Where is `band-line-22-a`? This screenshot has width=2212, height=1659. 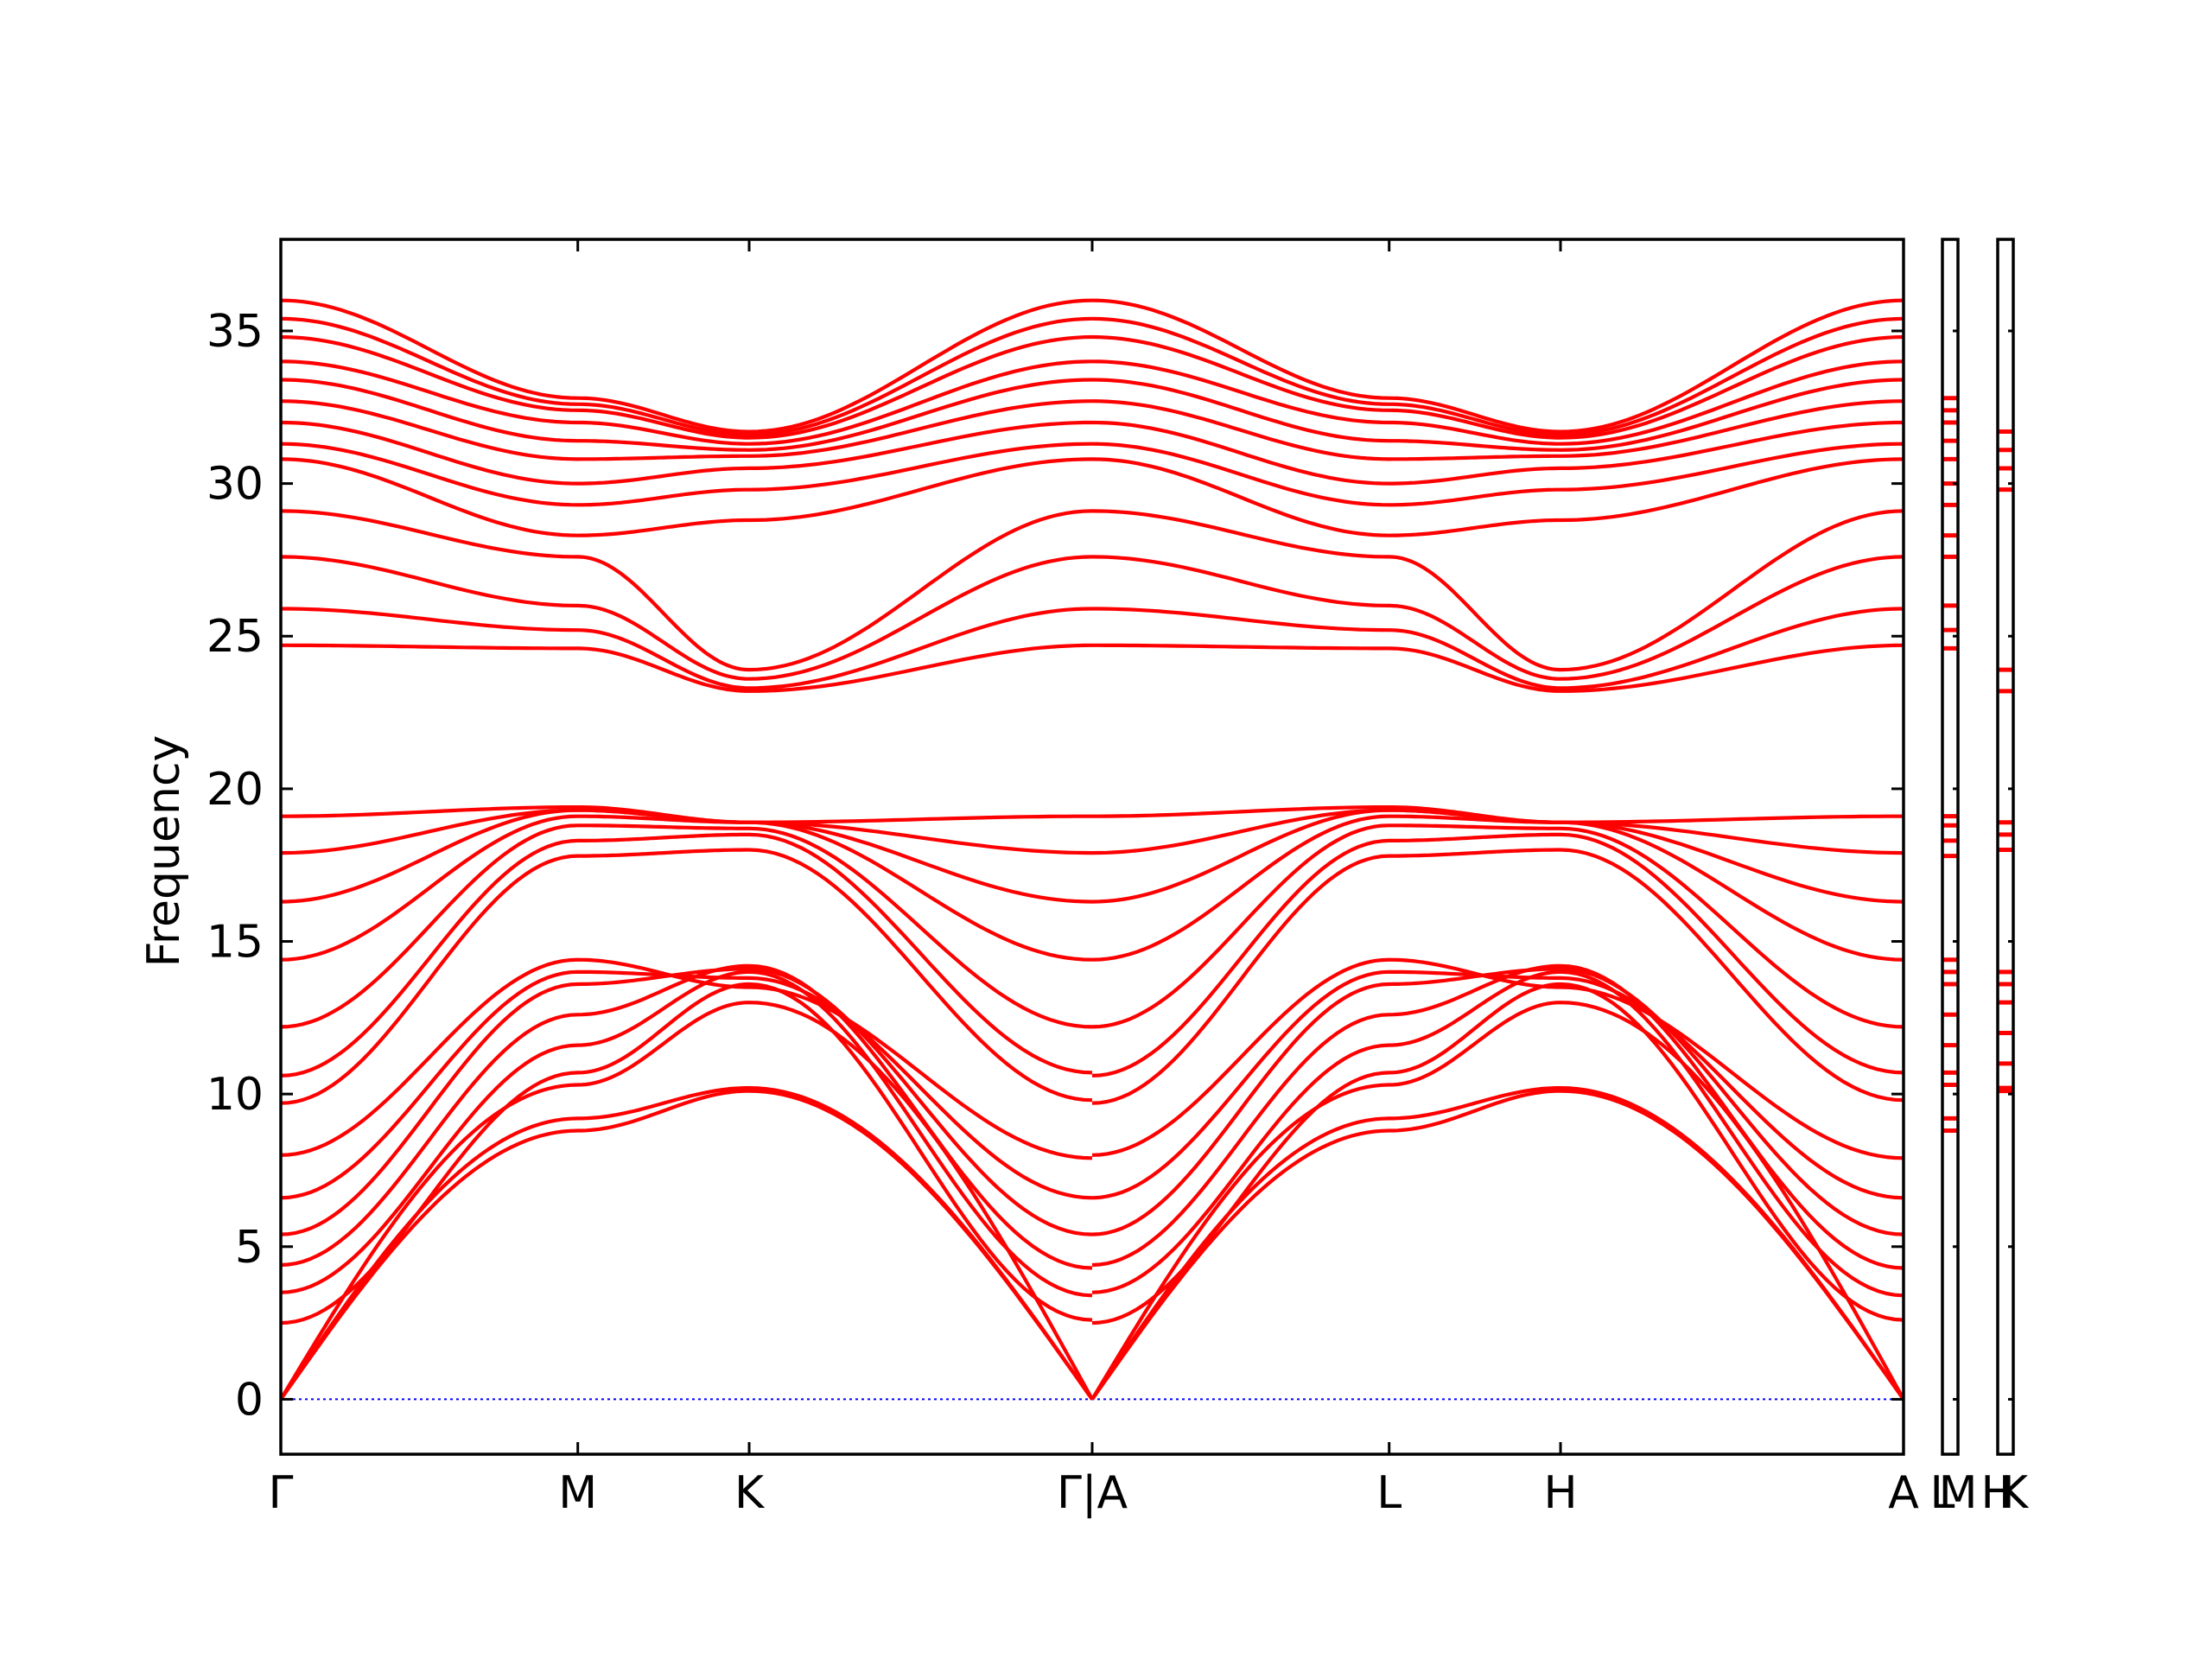
band-line-22-a is located at coordinates (686, 453).